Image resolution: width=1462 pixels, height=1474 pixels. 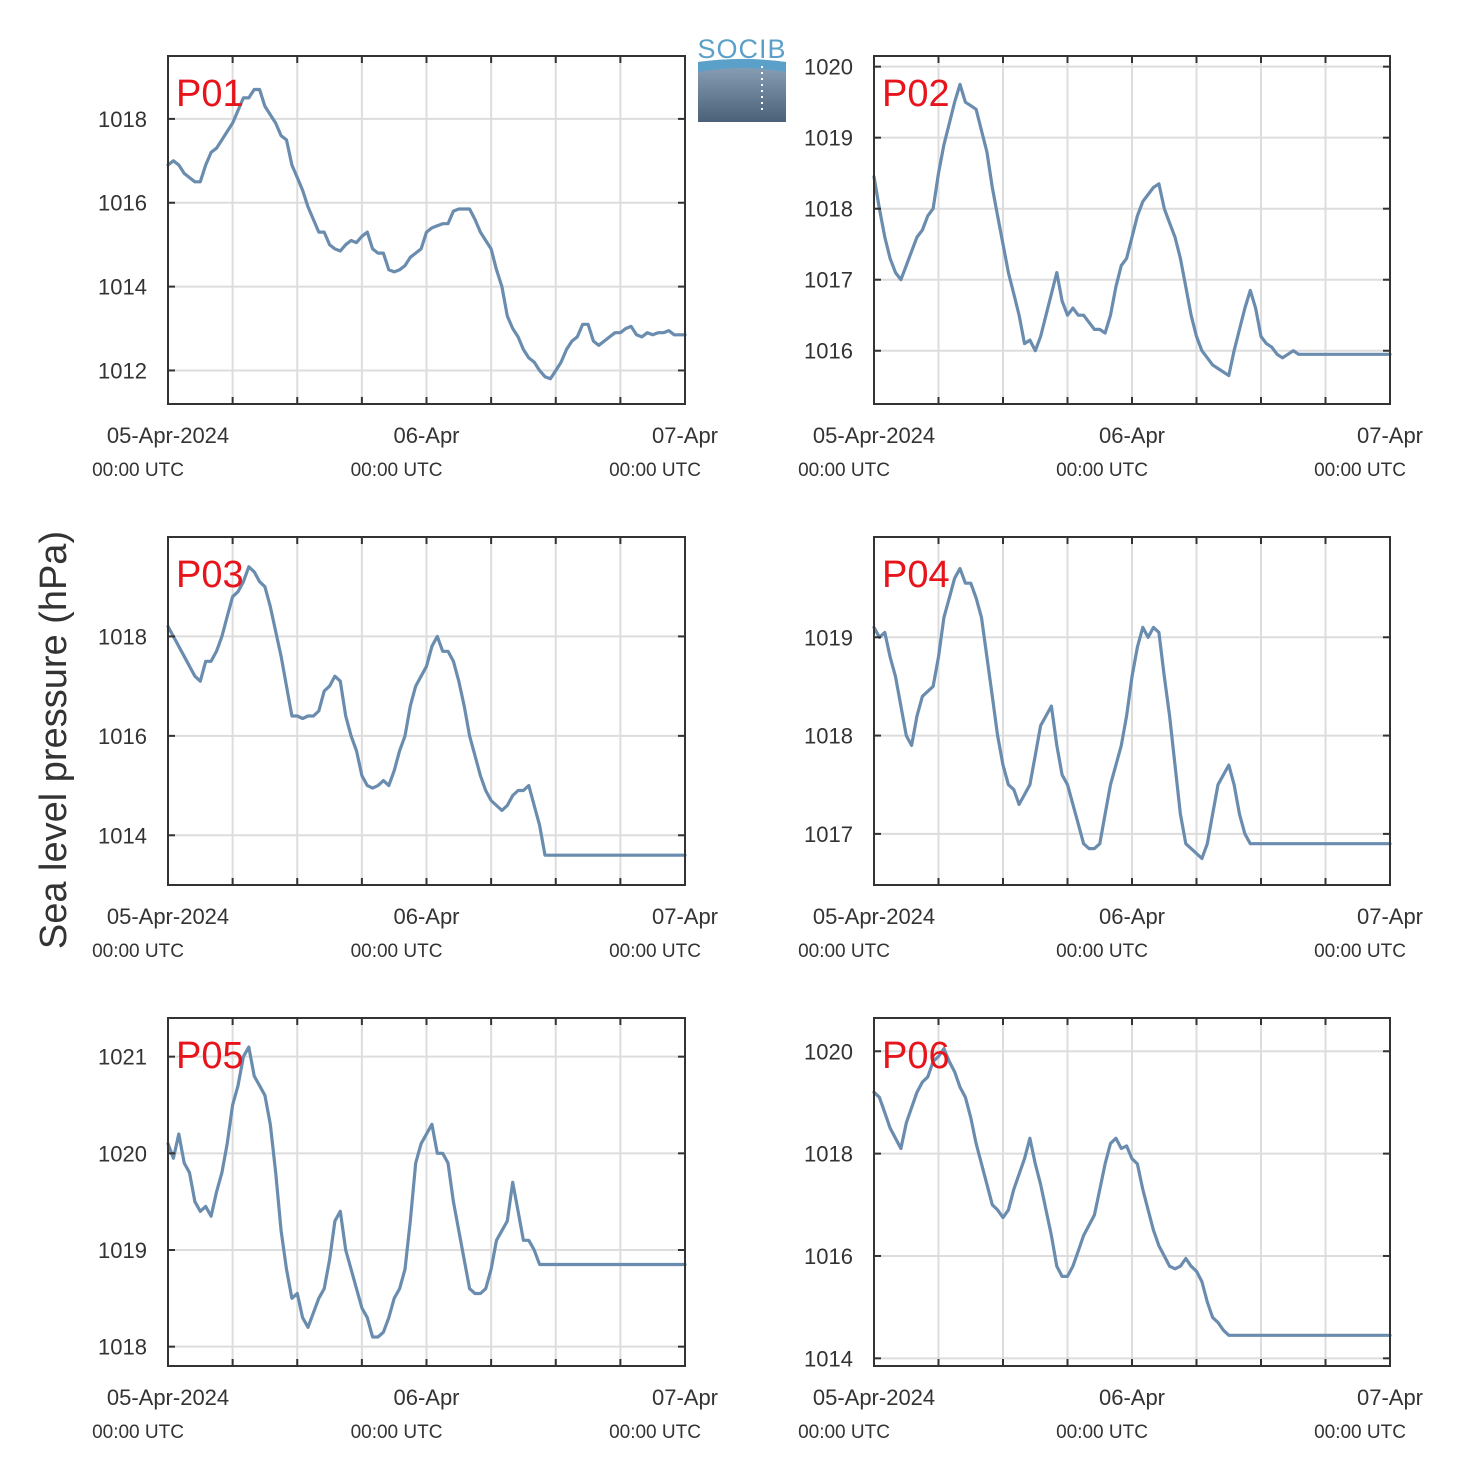 What do you see at coordinates (210, 1056) in the screenshot?
I see `panel-label: P05` at bounding box center [210, 1056].